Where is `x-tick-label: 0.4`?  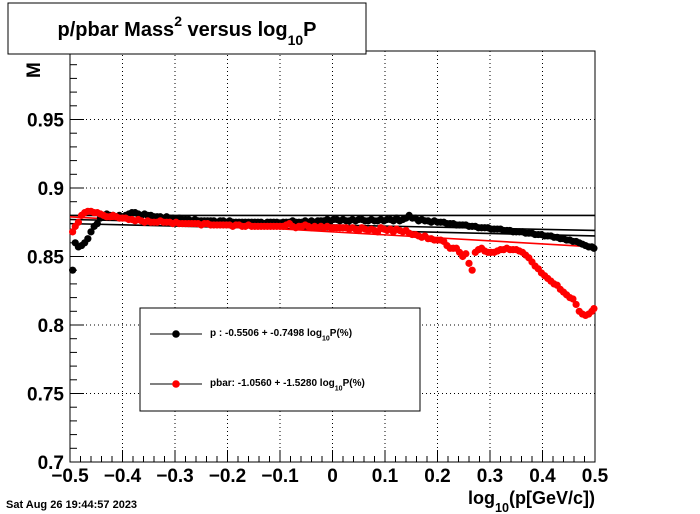 x-tick-label: 0.4 is located at coordinates (542, 476).